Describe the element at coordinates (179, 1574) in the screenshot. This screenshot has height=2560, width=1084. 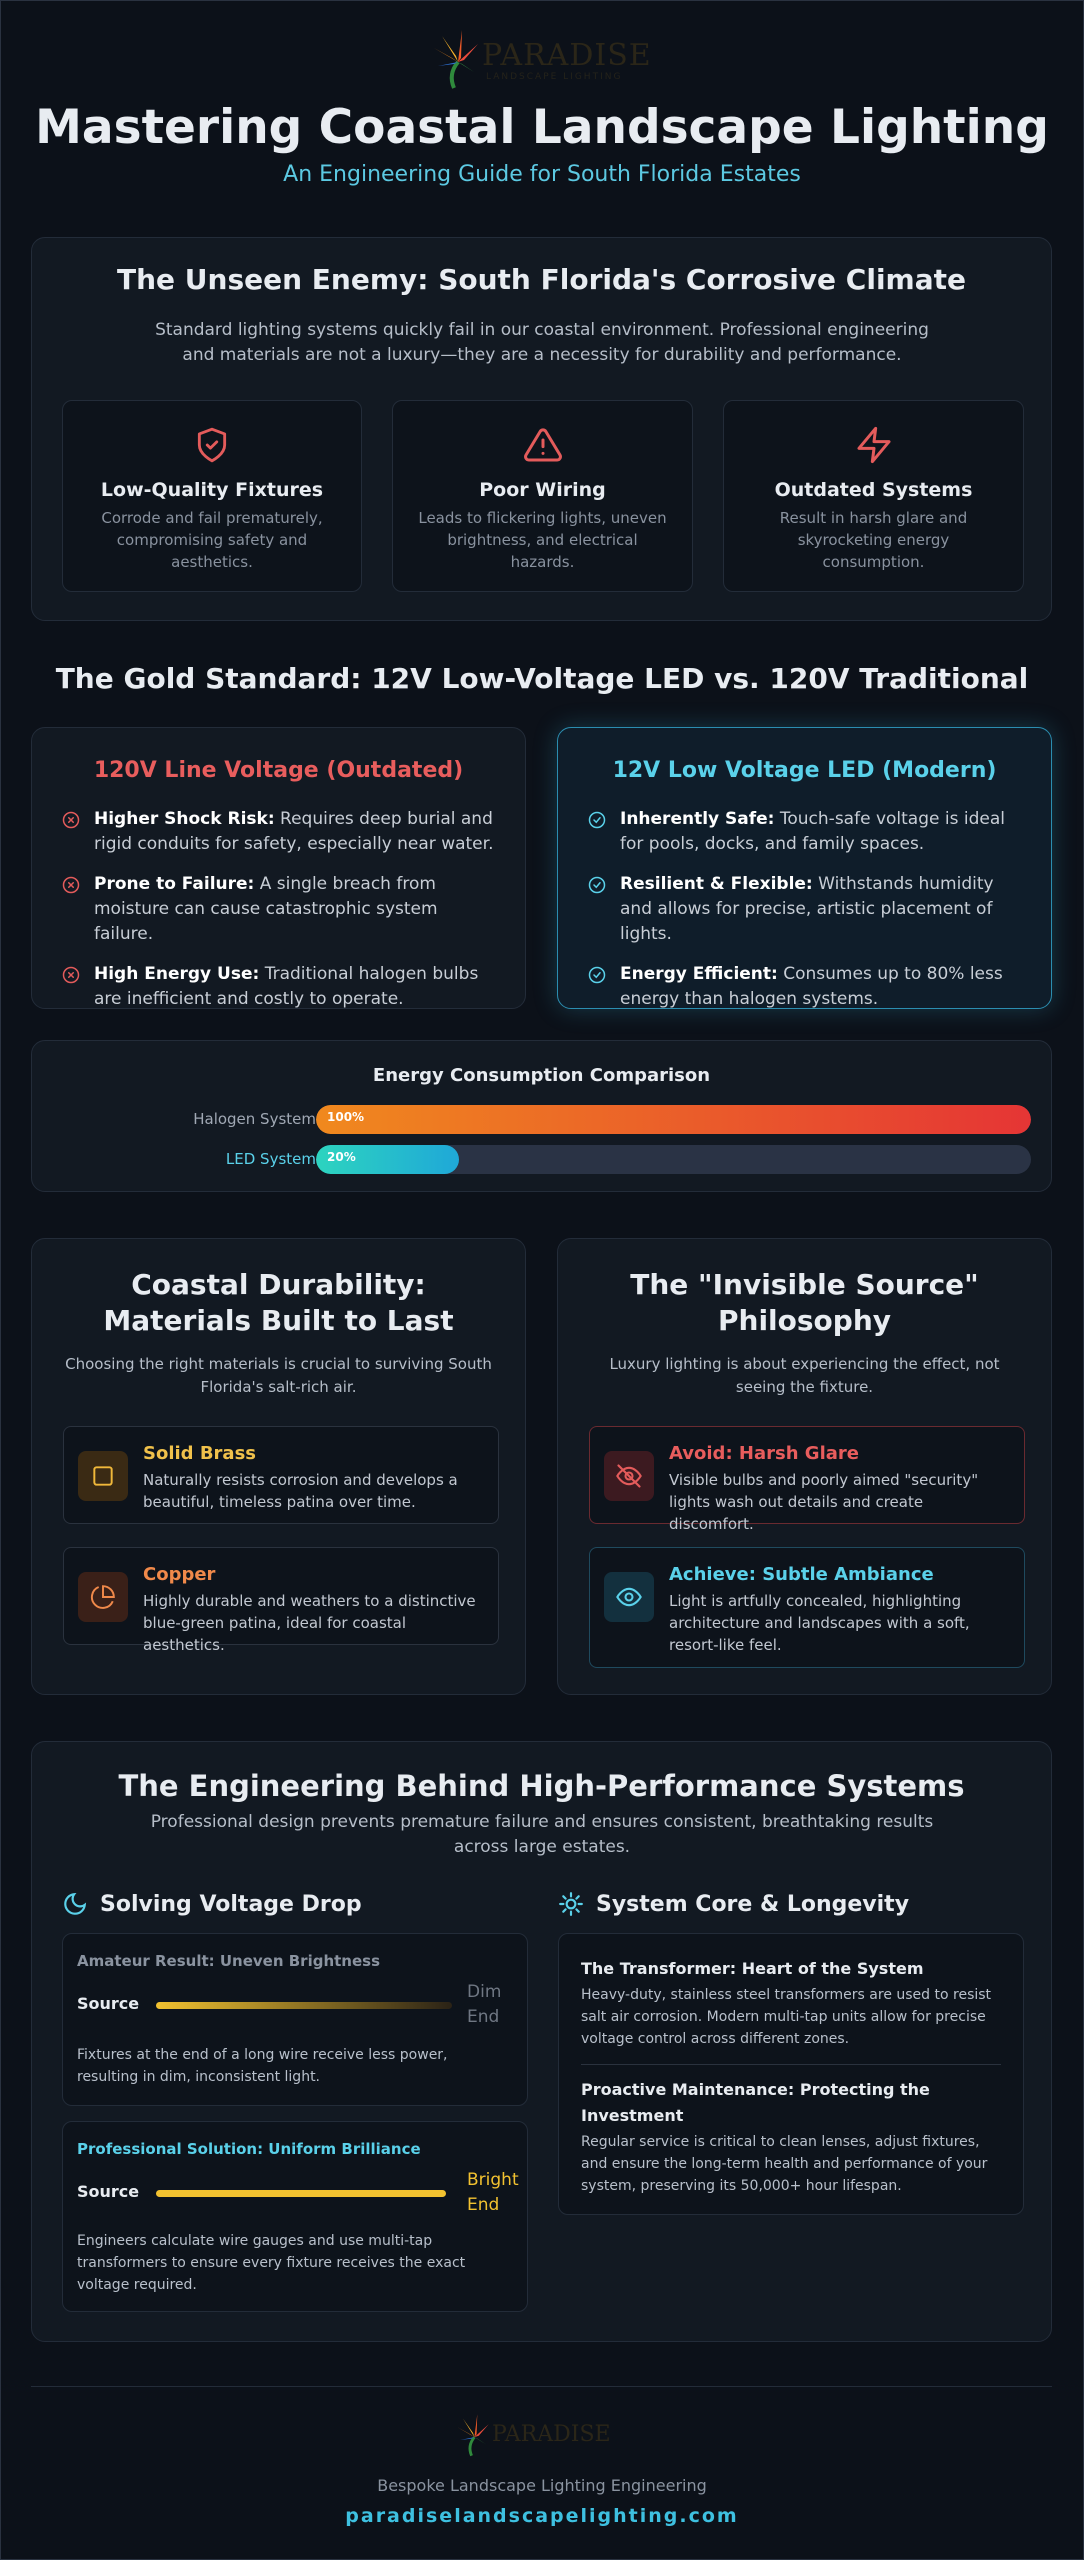
I see `material-title: Copper` at that location.